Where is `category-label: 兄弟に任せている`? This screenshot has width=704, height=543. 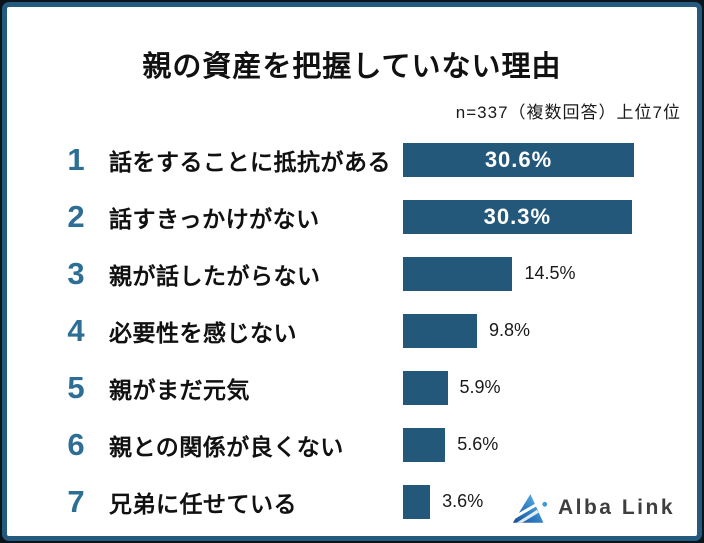 category-label: 兄弟に任せている is located at coordinates (203, 503).